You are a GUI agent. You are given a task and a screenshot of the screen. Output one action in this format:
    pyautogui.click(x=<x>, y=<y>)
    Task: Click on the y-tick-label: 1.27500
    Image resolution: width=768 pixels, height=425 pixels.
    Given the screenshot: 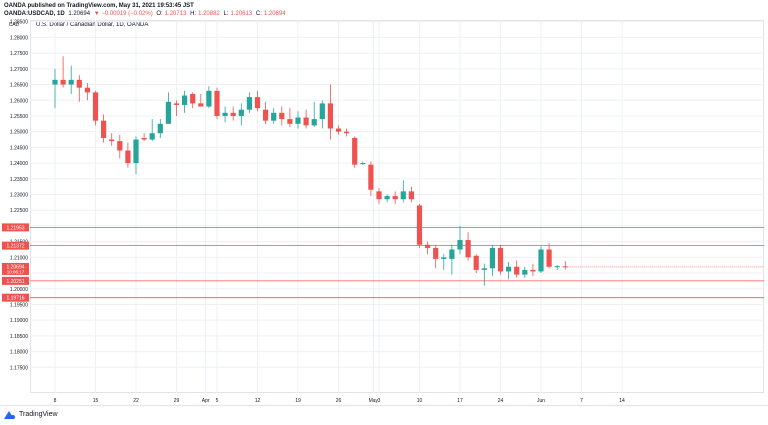 What is the action you would take?
    pyautogui.click(x=19, y=54)
    